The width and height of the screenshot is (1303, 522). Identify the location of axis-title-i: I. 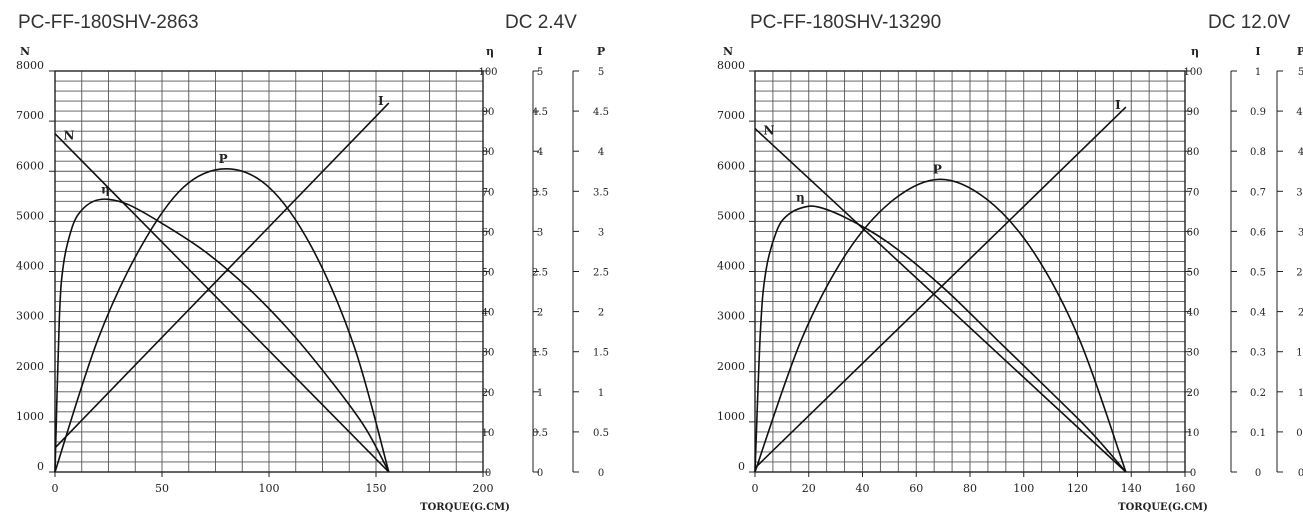
(1257, 51).